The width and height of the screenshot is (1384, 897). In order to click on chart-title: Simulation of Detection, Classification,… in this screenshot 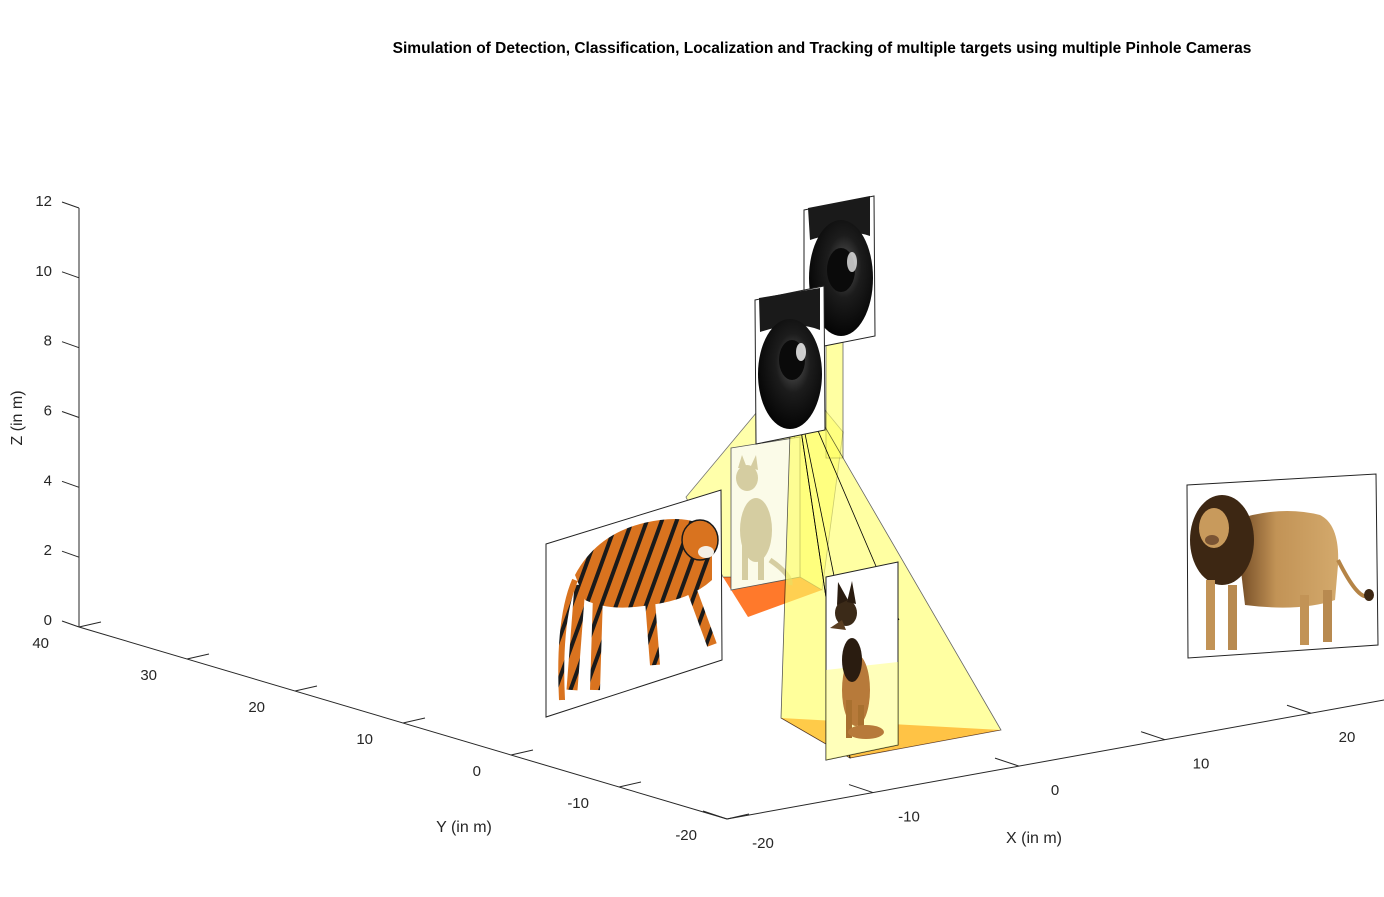, I will do `click(822, 48)`.